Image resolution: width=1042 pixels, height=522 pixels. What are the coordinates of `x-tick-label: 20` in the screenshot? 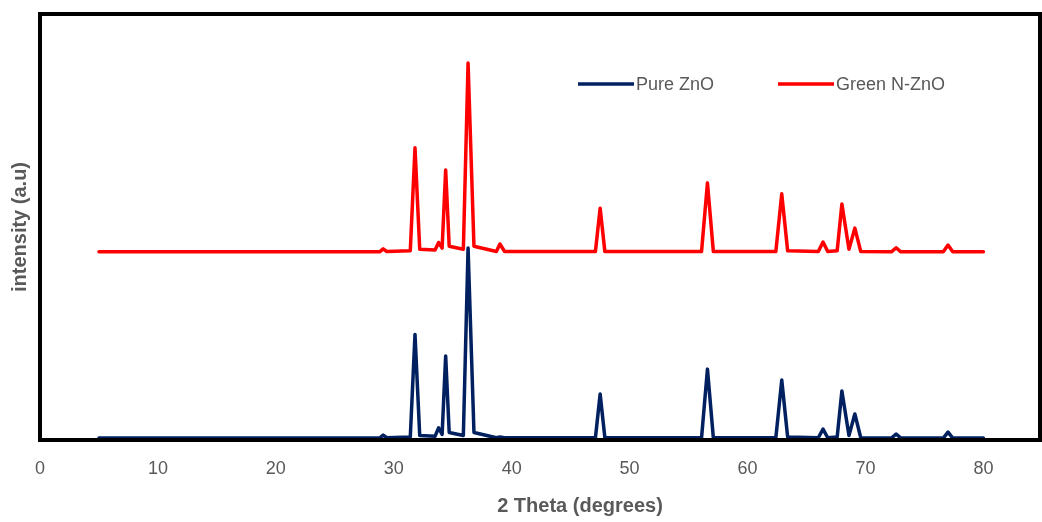 It's located at (275, 468).